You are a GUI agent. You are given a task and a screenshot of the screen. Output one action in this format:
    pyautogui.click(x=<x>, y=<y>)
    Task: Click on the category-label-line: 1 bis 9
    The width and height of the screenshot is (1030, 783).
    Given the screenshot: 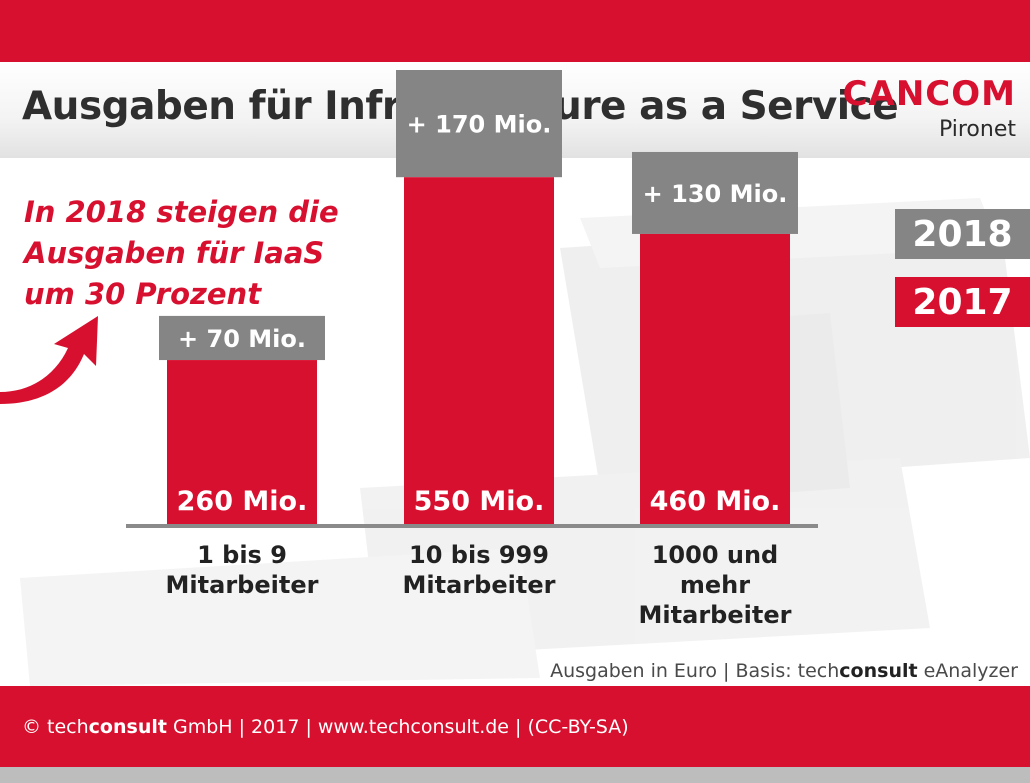 What is the action you would take?
    pyautogui.click(x=242, y=555)
    